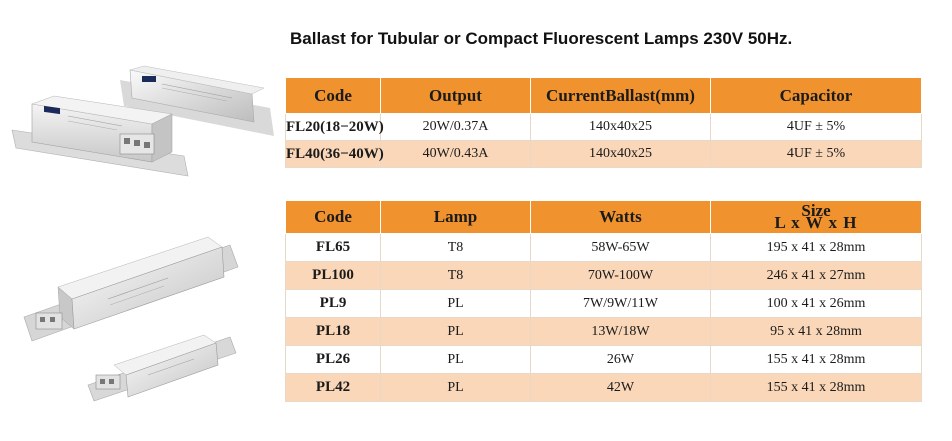 This screenshot has width=952, height=441. What do you see at coordinates (130, 314) in the screenshot?
I see `ballast-photo-bottom` at bounding box center [130, 314].